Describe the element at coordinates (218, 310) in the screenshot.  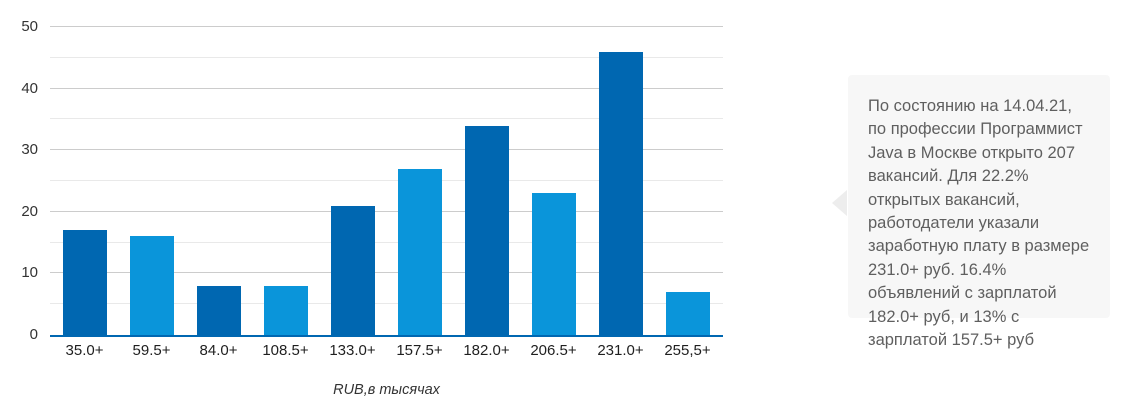
I see `bar-84.0+` at that location.